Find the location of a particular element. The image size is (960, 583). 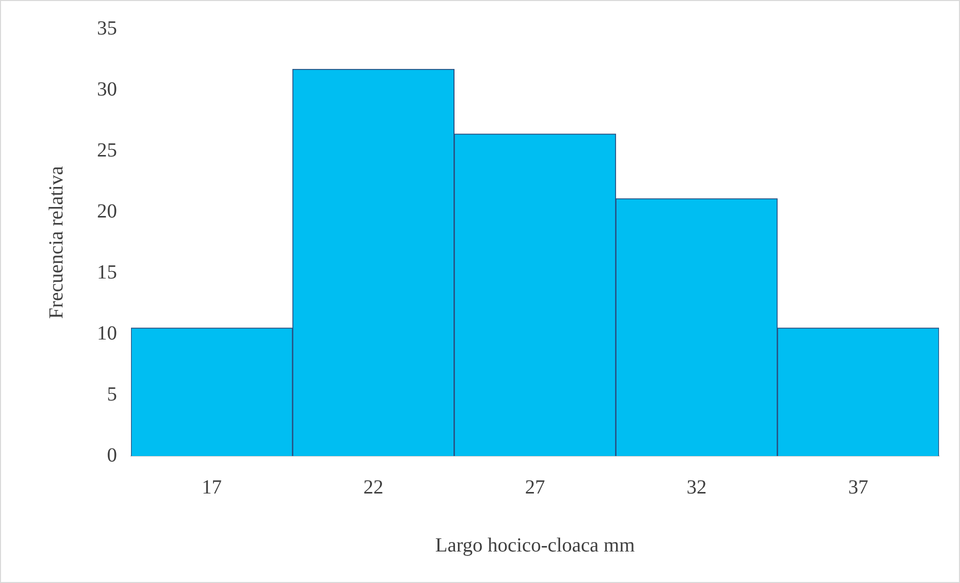

y-tick-label: 0 is located at coordinates (112, 455).